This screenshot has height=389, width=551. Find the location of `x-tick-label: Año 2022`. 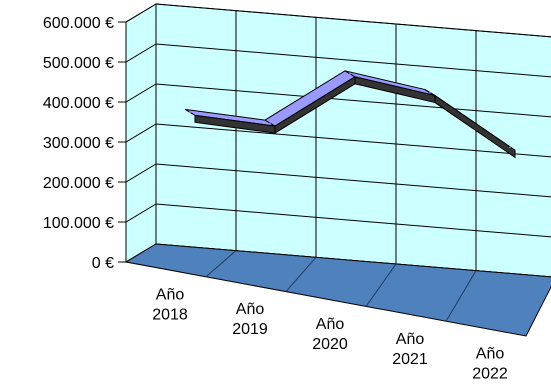

x-tick-label: Año 2022 is located at coordinates (490, 364).